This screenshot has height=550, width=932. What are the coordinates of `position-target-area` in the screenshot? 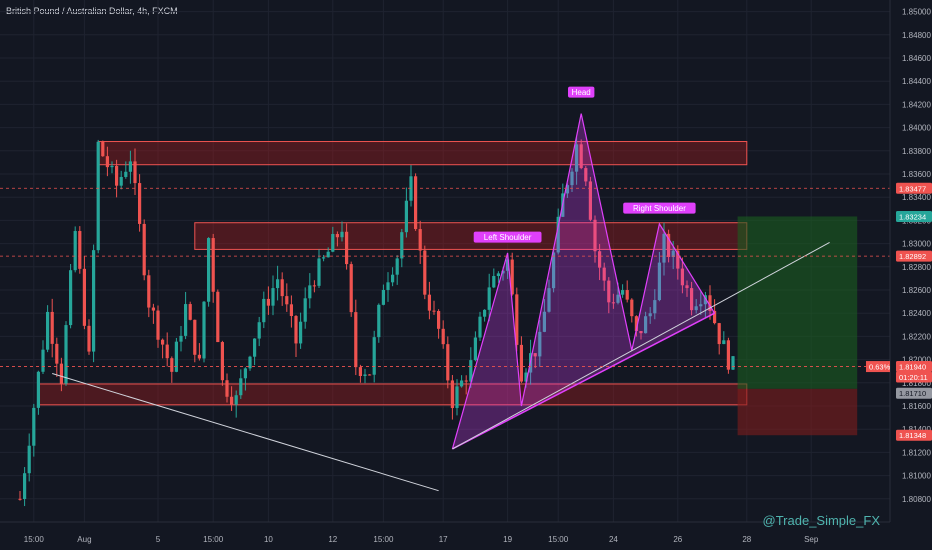 It's located at (797, 302).